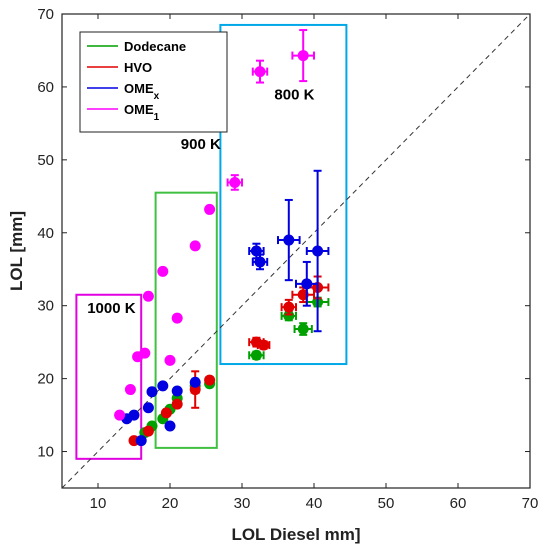 The width and height of the screenshot is (546, 550). I want to click on legend-entry: HVO, so click(138, 67).